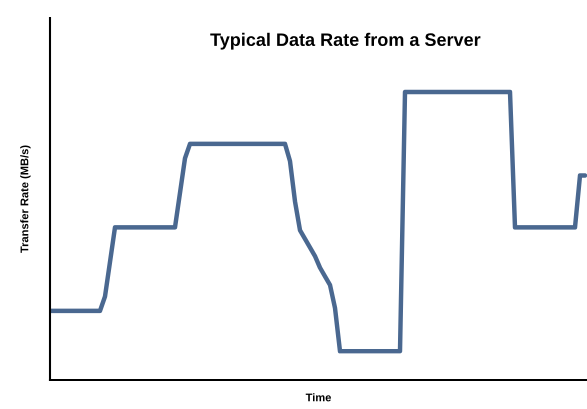  What do you see at coordinates (345, 41) in the screenshot?
I see `chart-title: Typical Data Rate from a Server` at bounding box center [345, 41].